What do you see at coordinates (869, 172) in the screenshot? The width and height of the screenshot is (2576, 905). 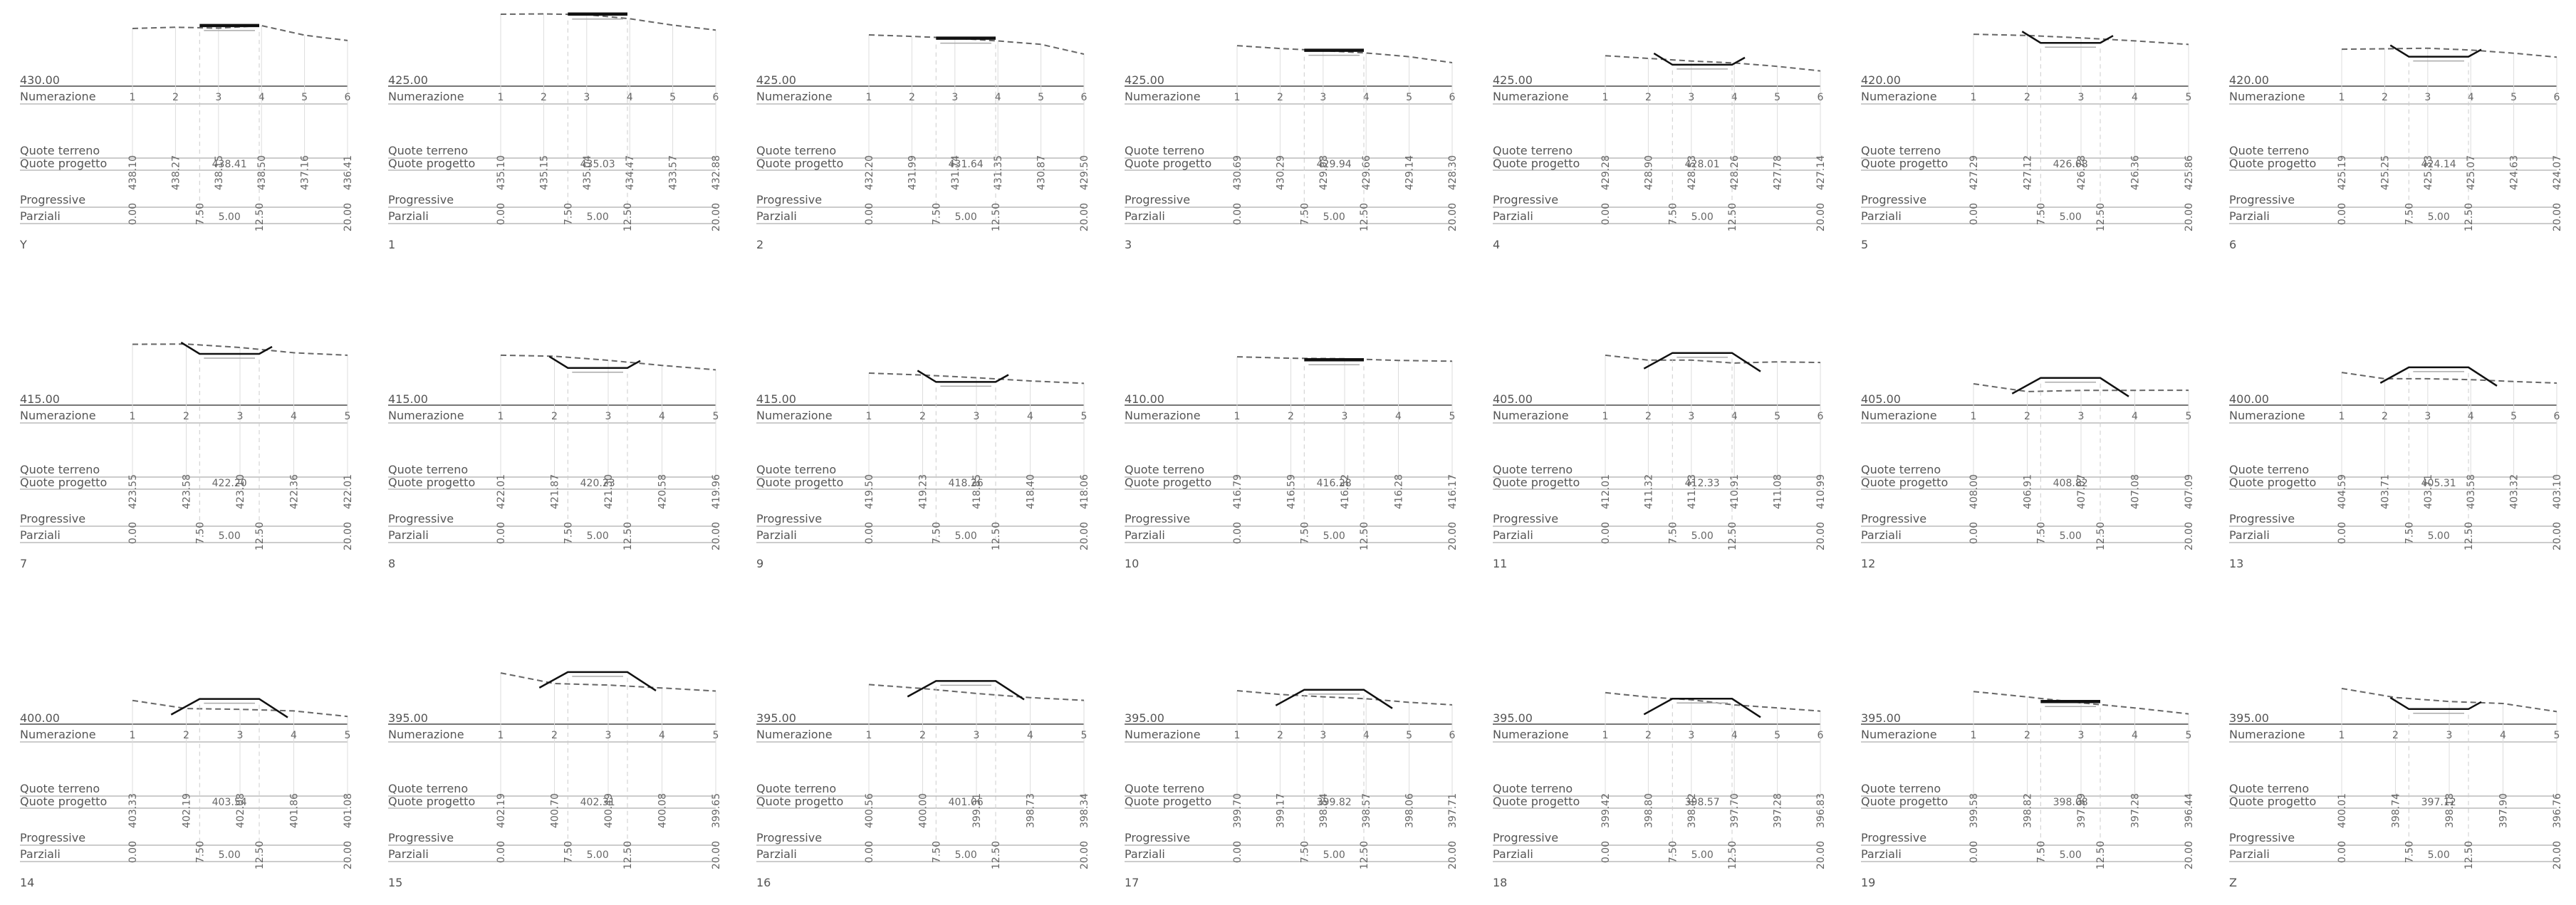 I see `terrain-elevation: 432.20` at bounding box center [869, 172].